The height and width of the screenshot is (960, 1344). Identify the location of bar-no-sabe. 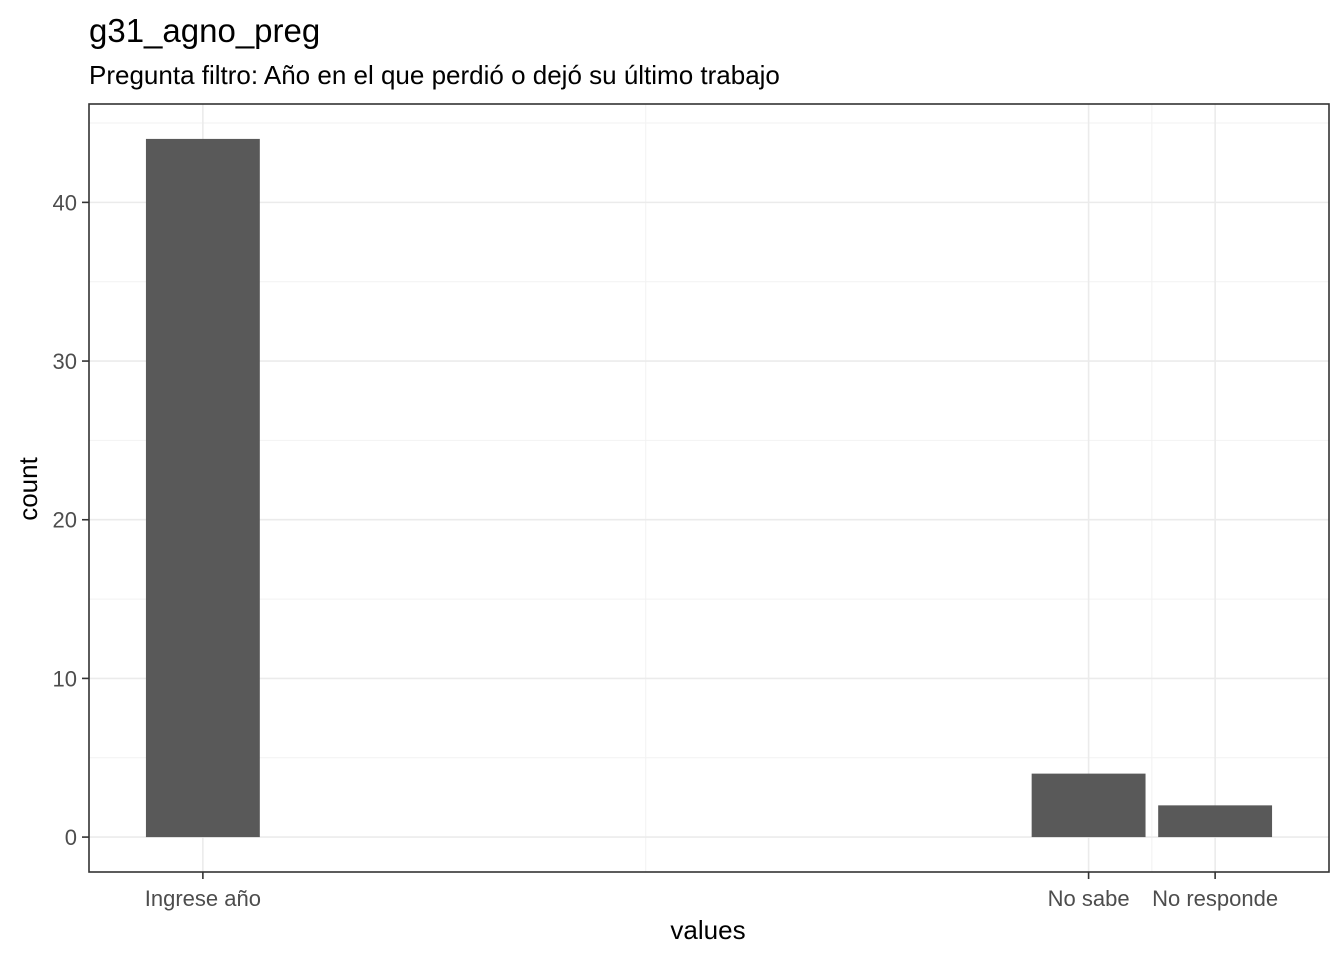
(1088, 805).